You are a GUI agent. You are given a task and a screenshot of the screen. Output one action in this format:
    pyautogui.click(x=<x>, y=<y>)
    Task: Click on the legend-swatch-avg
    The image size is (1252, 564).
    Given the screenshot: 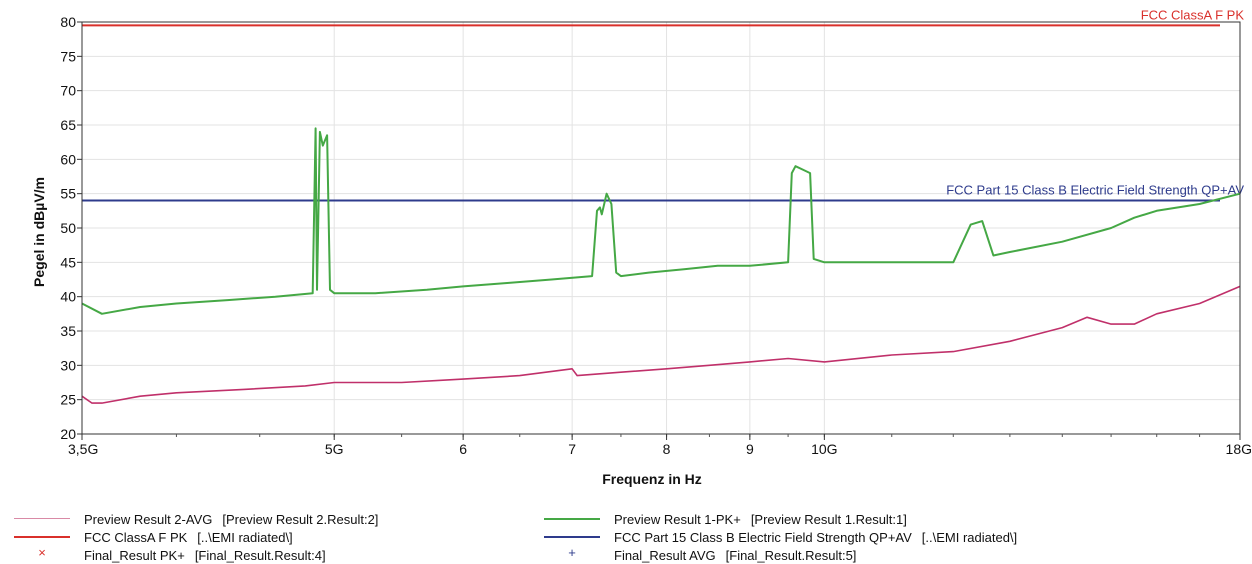 What is the action you would take?
    pyautogui.click(x=42, y=519)
    